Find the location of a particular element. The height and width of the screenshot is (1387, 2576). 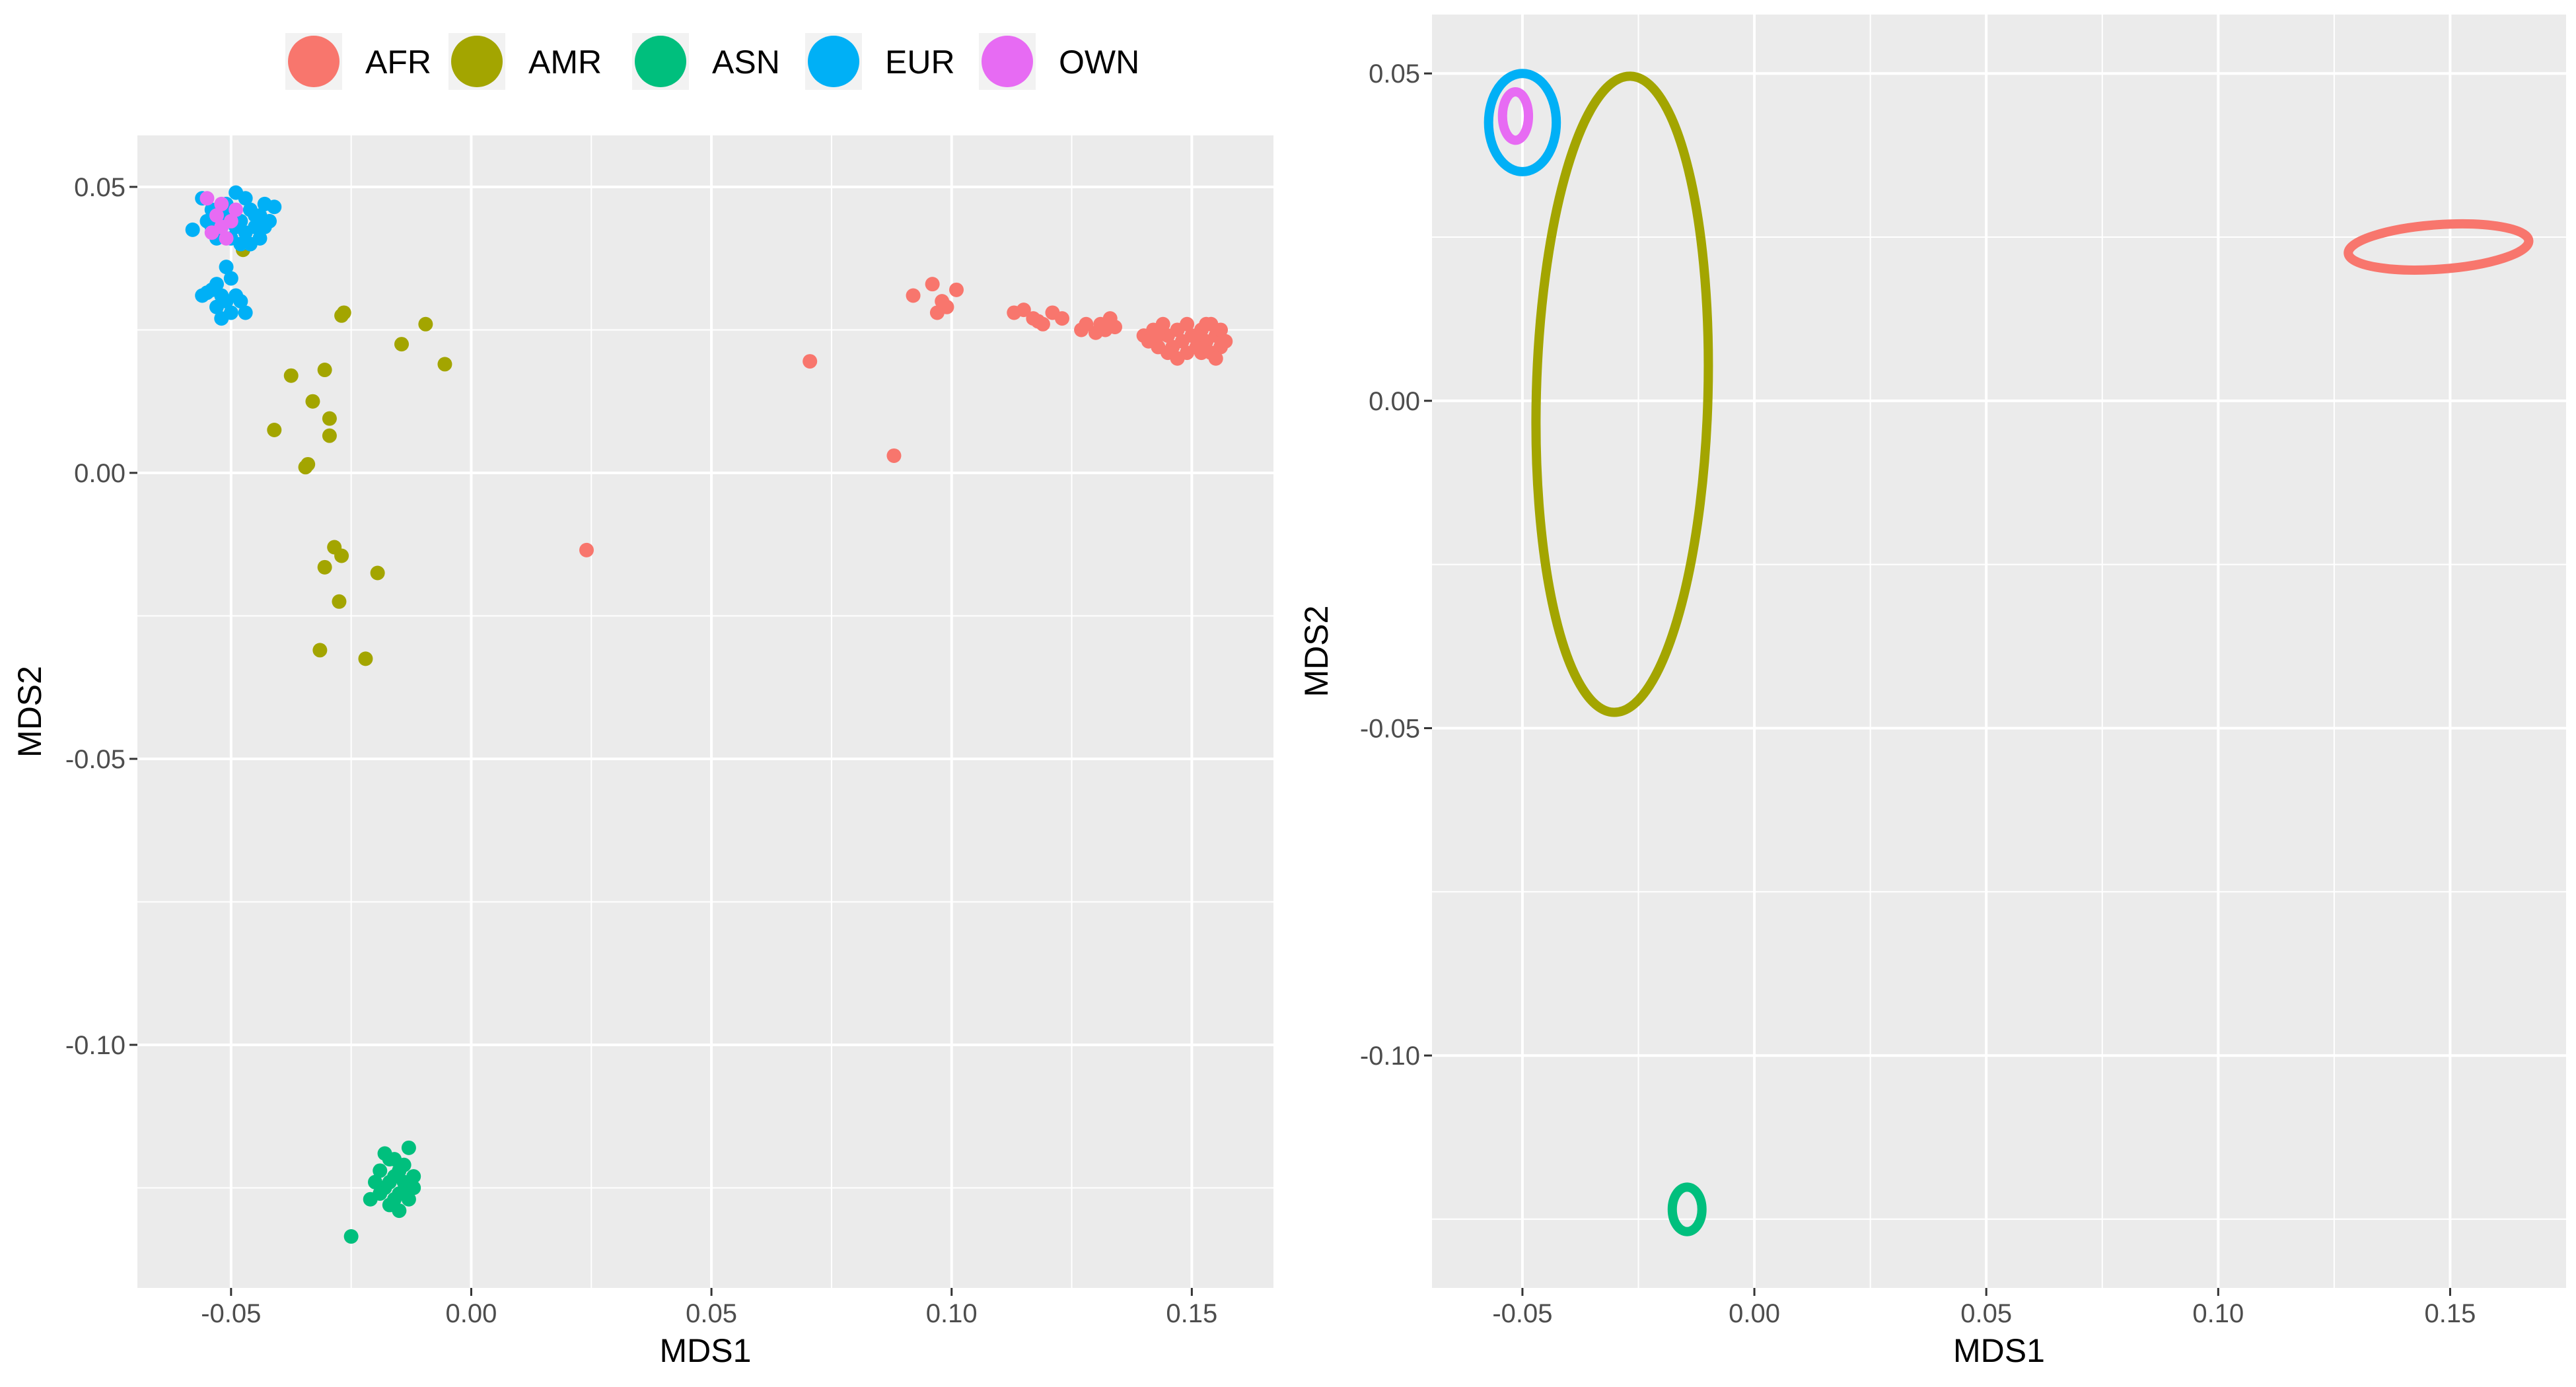

legend-key-afr is located at coordinates (314, 61).